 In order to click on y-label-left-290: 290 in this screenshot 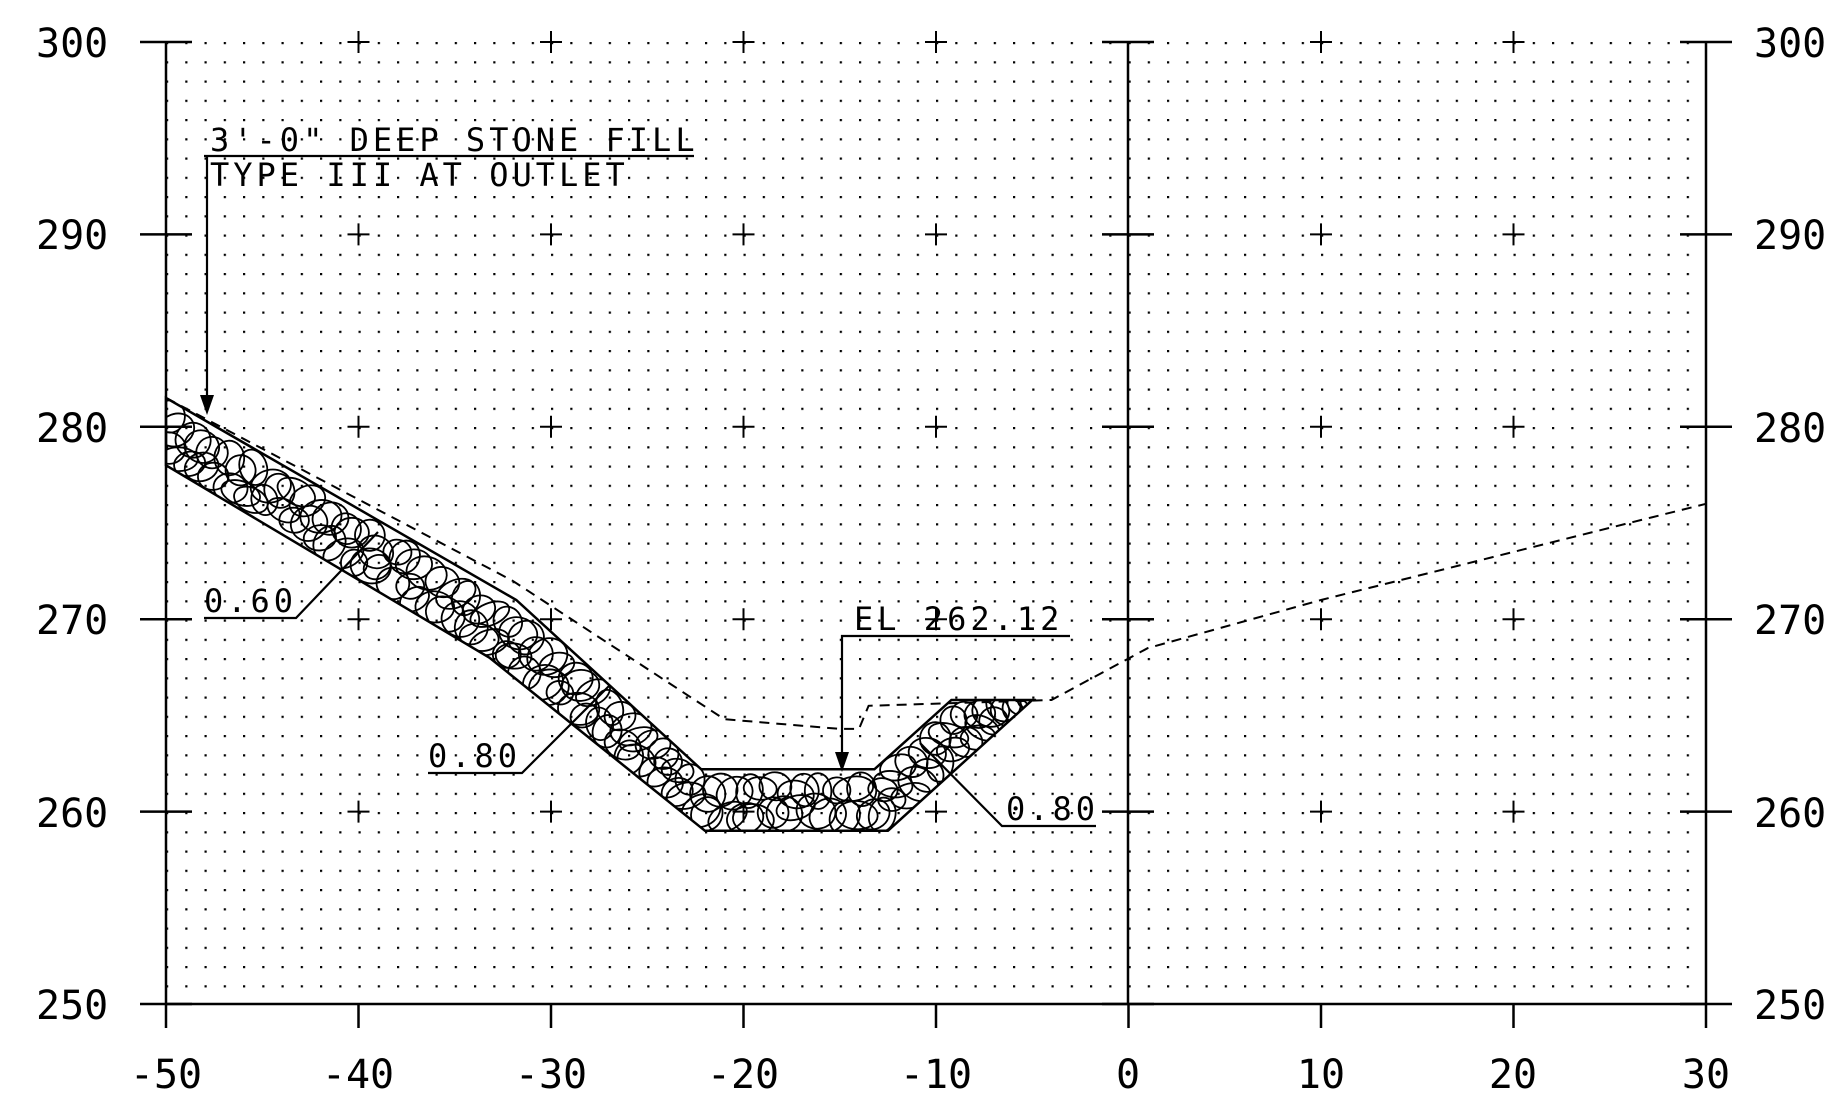, I will do `click(72, 236)`.